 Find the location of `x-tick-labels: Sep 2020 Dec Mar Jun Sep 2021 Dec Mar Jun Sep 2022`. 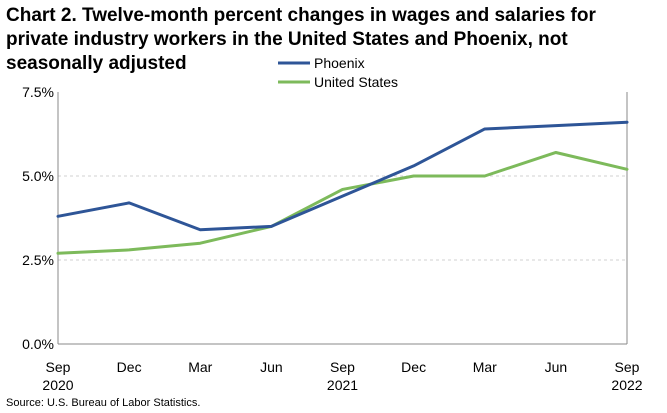

x-tick-labels: Sep 2020 Dec Mar Jun Sep 2021 Dec Mar Jun Sep 2022 is located at coordinates (342, 376).